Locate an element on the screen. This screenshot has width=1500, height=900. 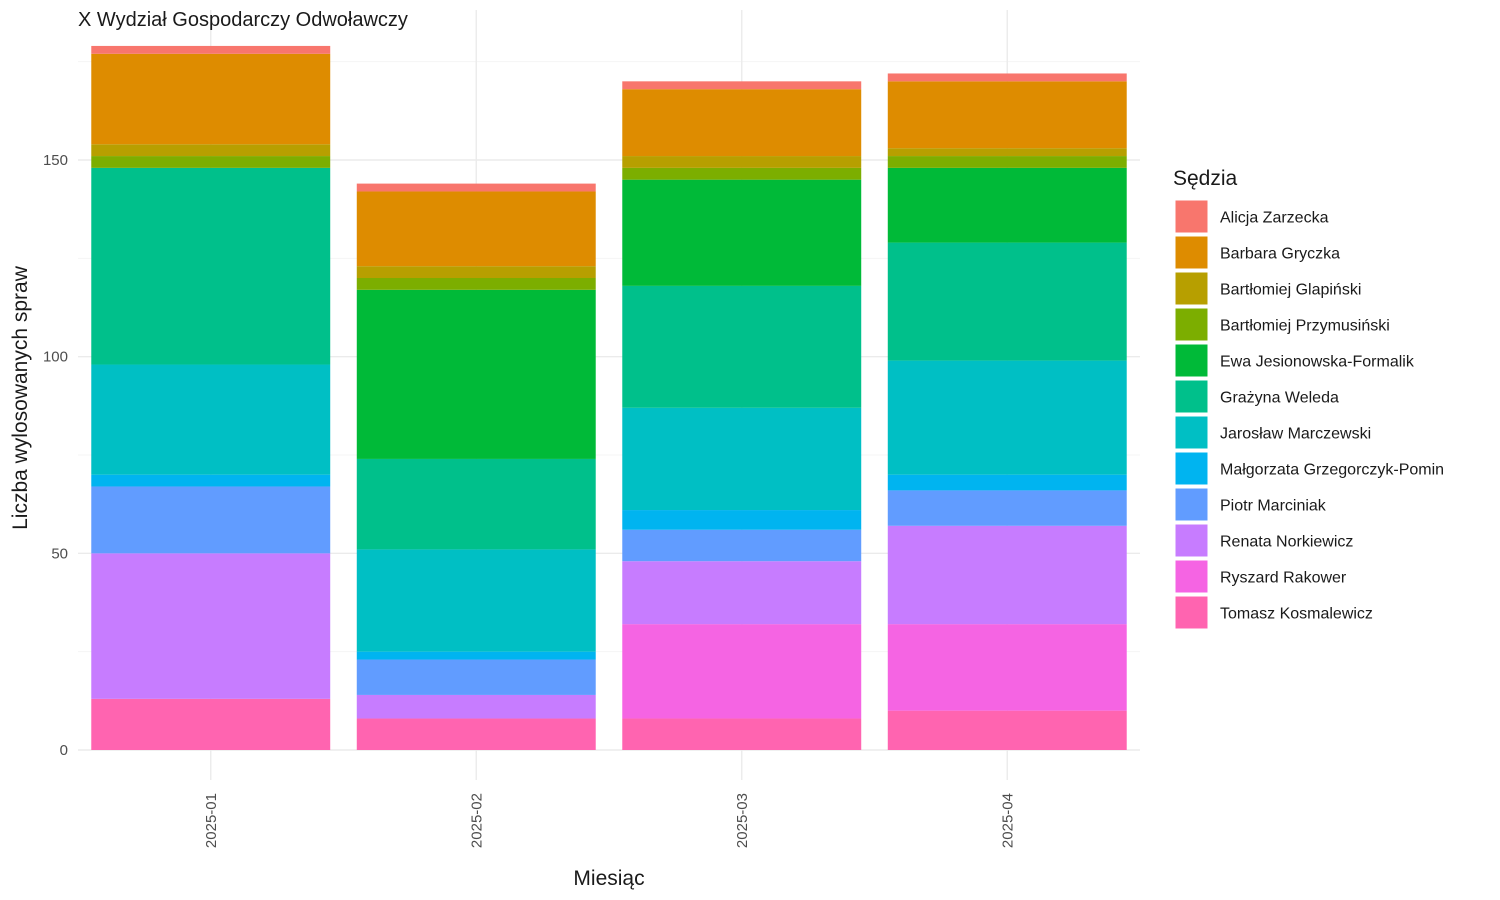
legend-label: Małgorzata Grzegorczyk-Pomin is located at coordinates (1332, 470).